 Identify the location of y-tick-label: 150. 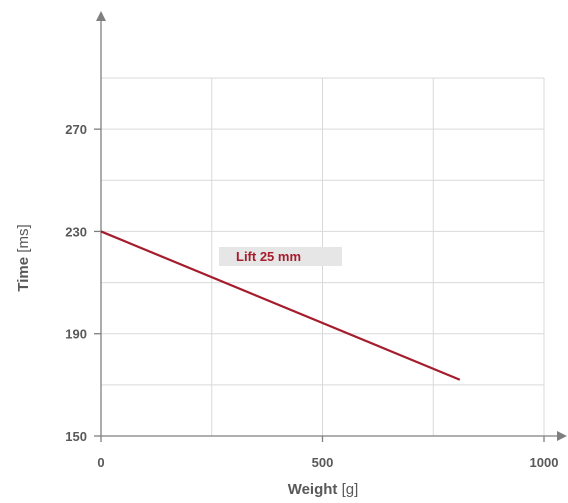
(76, 436).